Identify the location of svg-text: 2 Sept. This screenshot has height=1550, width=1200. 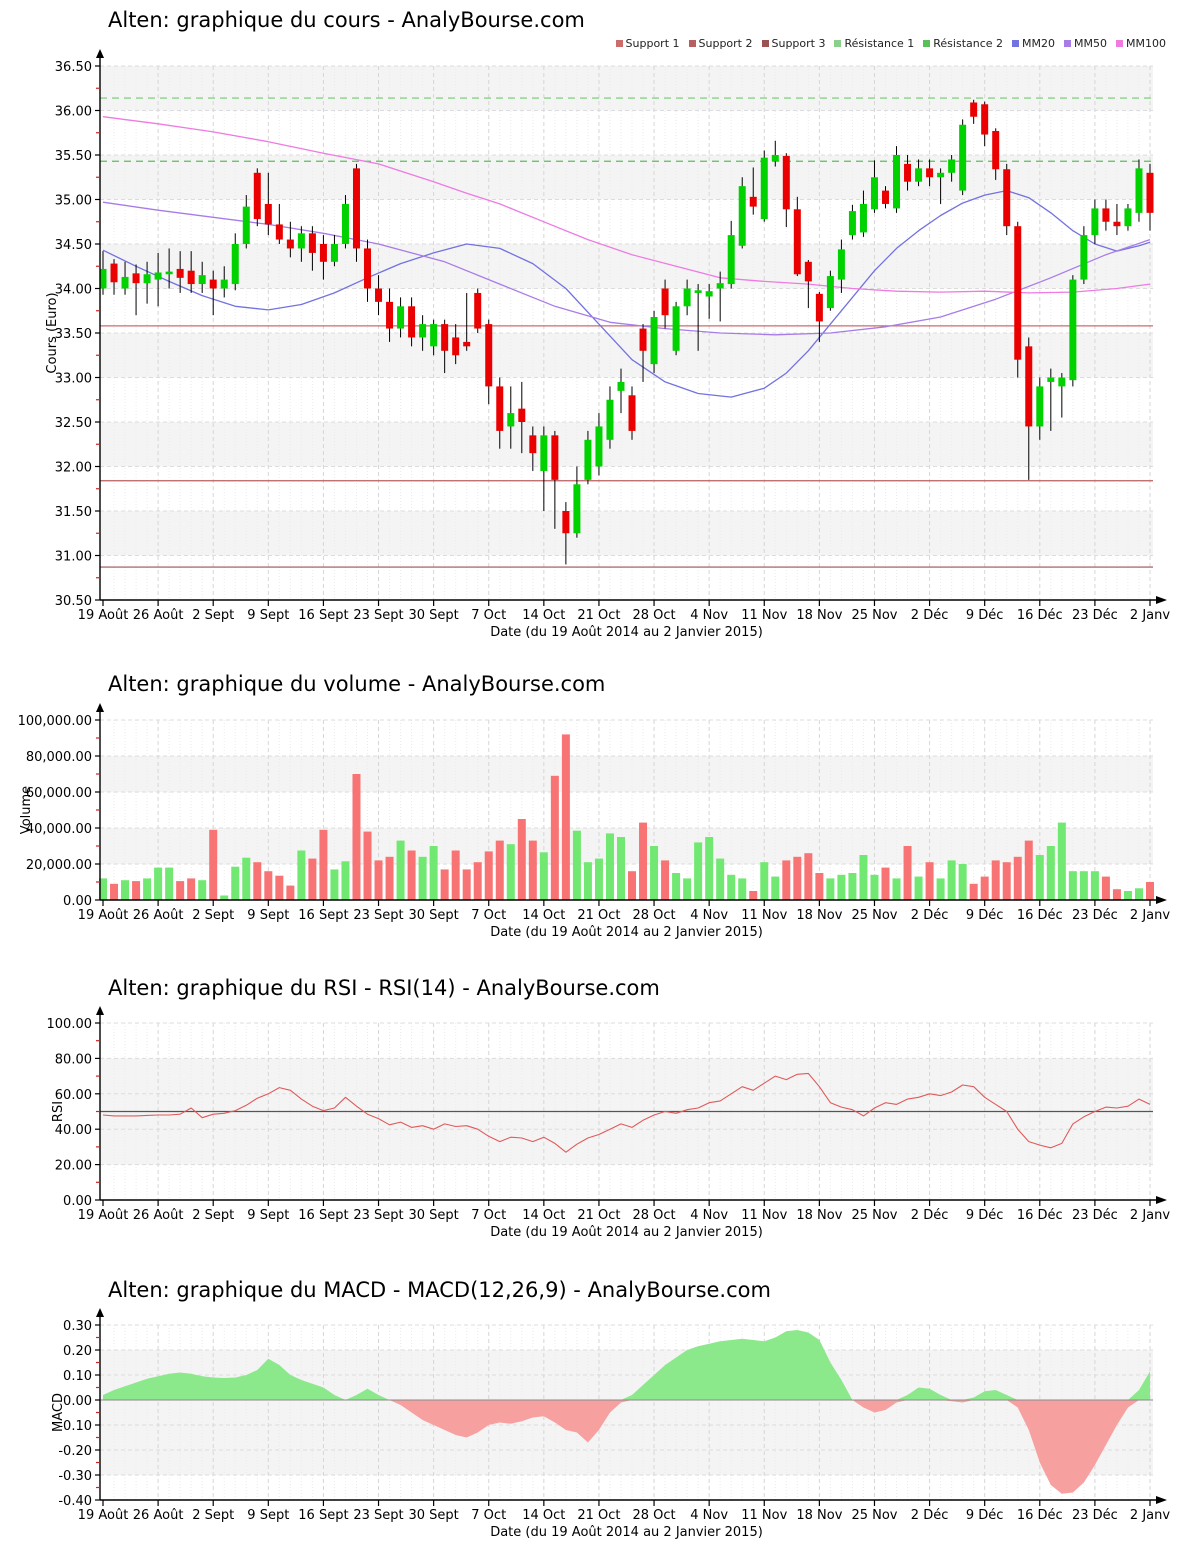
(213, 1215).